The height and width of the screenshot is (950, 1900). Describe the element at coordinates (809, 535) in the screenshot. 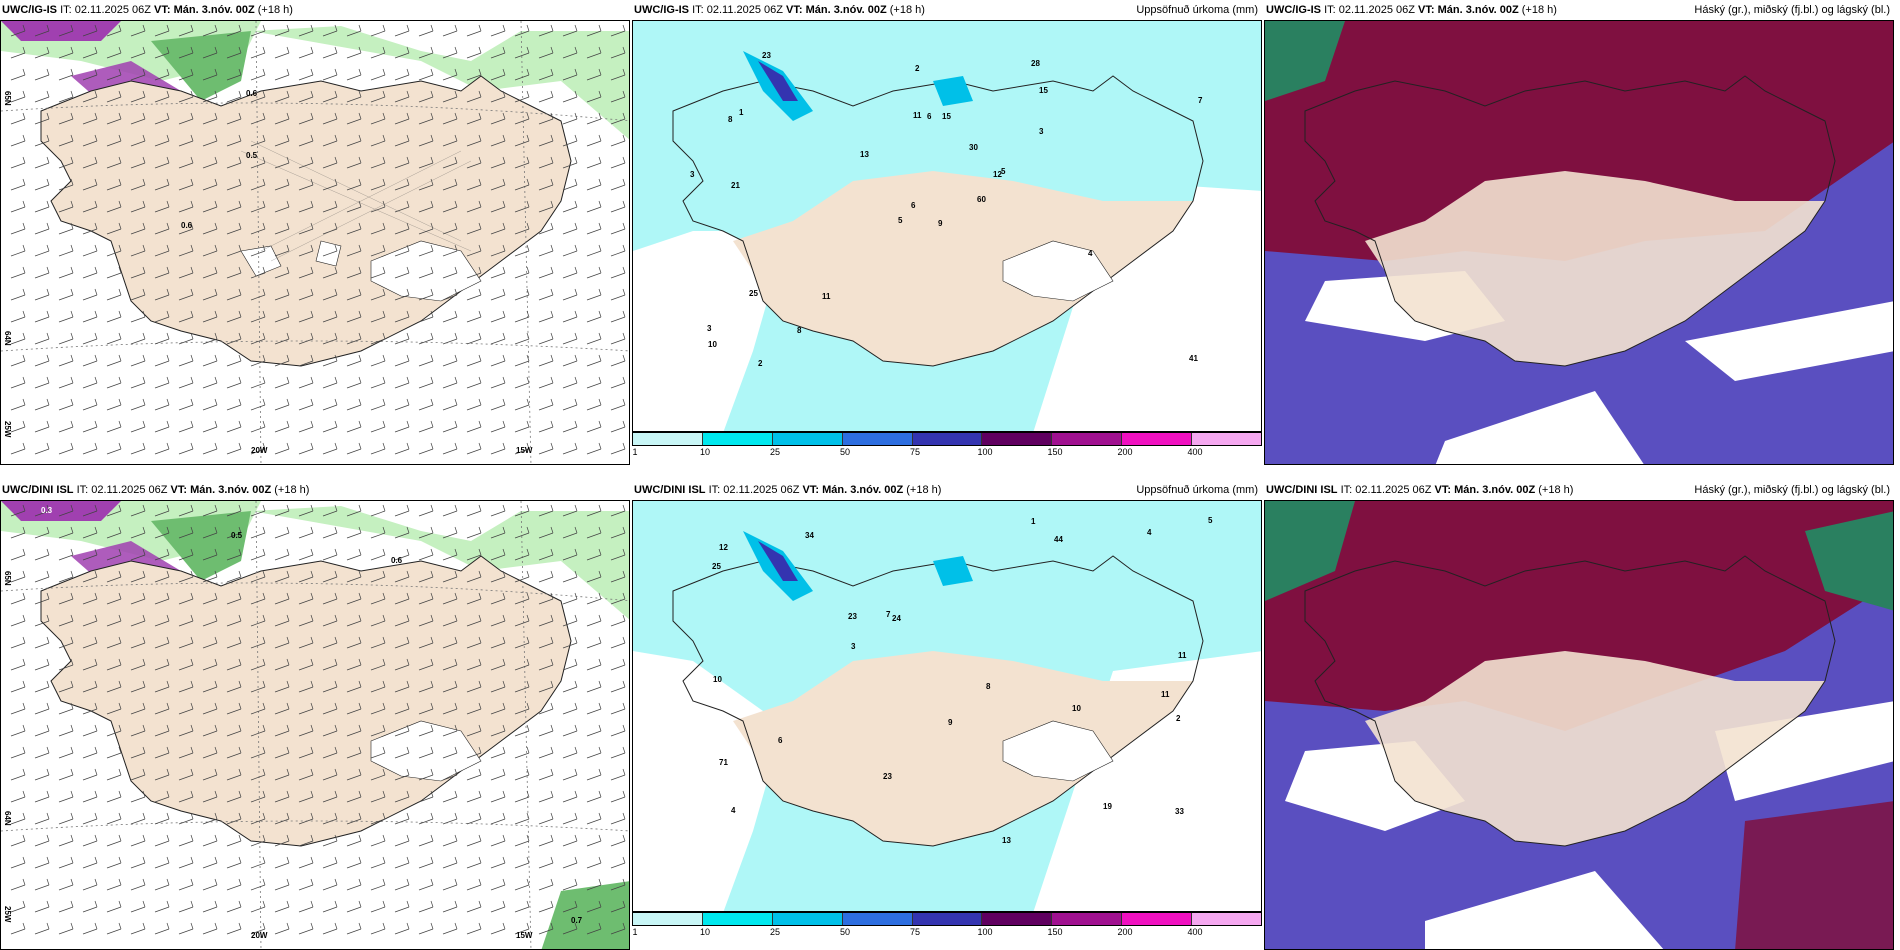

I see `precip-value: 34` at that location.